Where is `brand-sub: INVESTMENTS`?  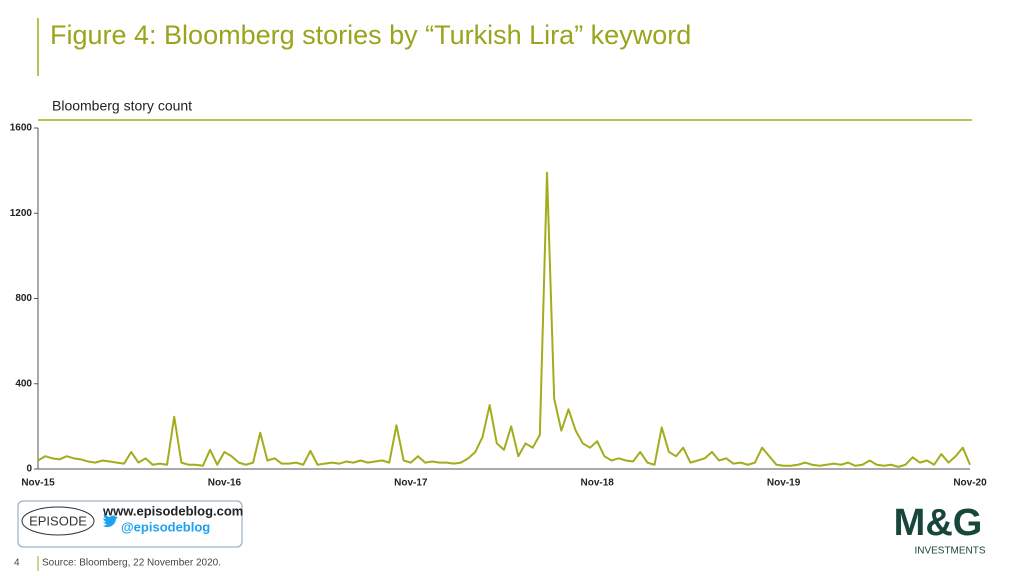
brand-sub: INVESTMENTS is located at coordinates (949, 551).